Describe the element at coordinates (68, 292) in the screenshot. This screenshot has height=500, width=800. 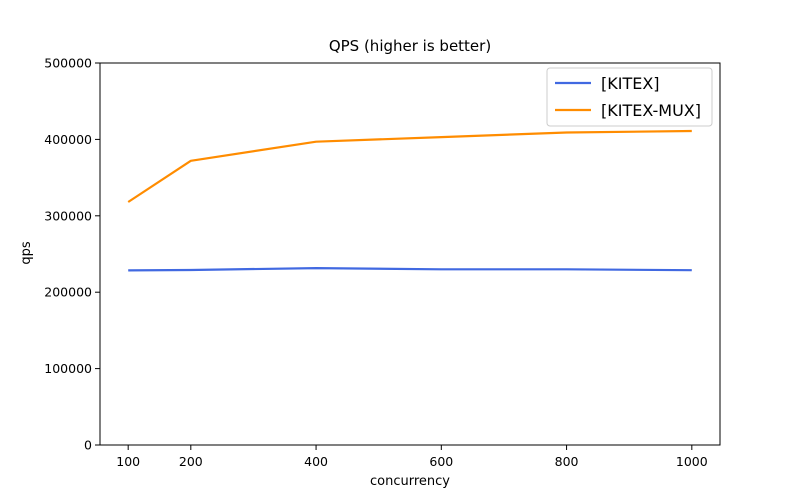
I see `y-tick-label: 200000` at that location.